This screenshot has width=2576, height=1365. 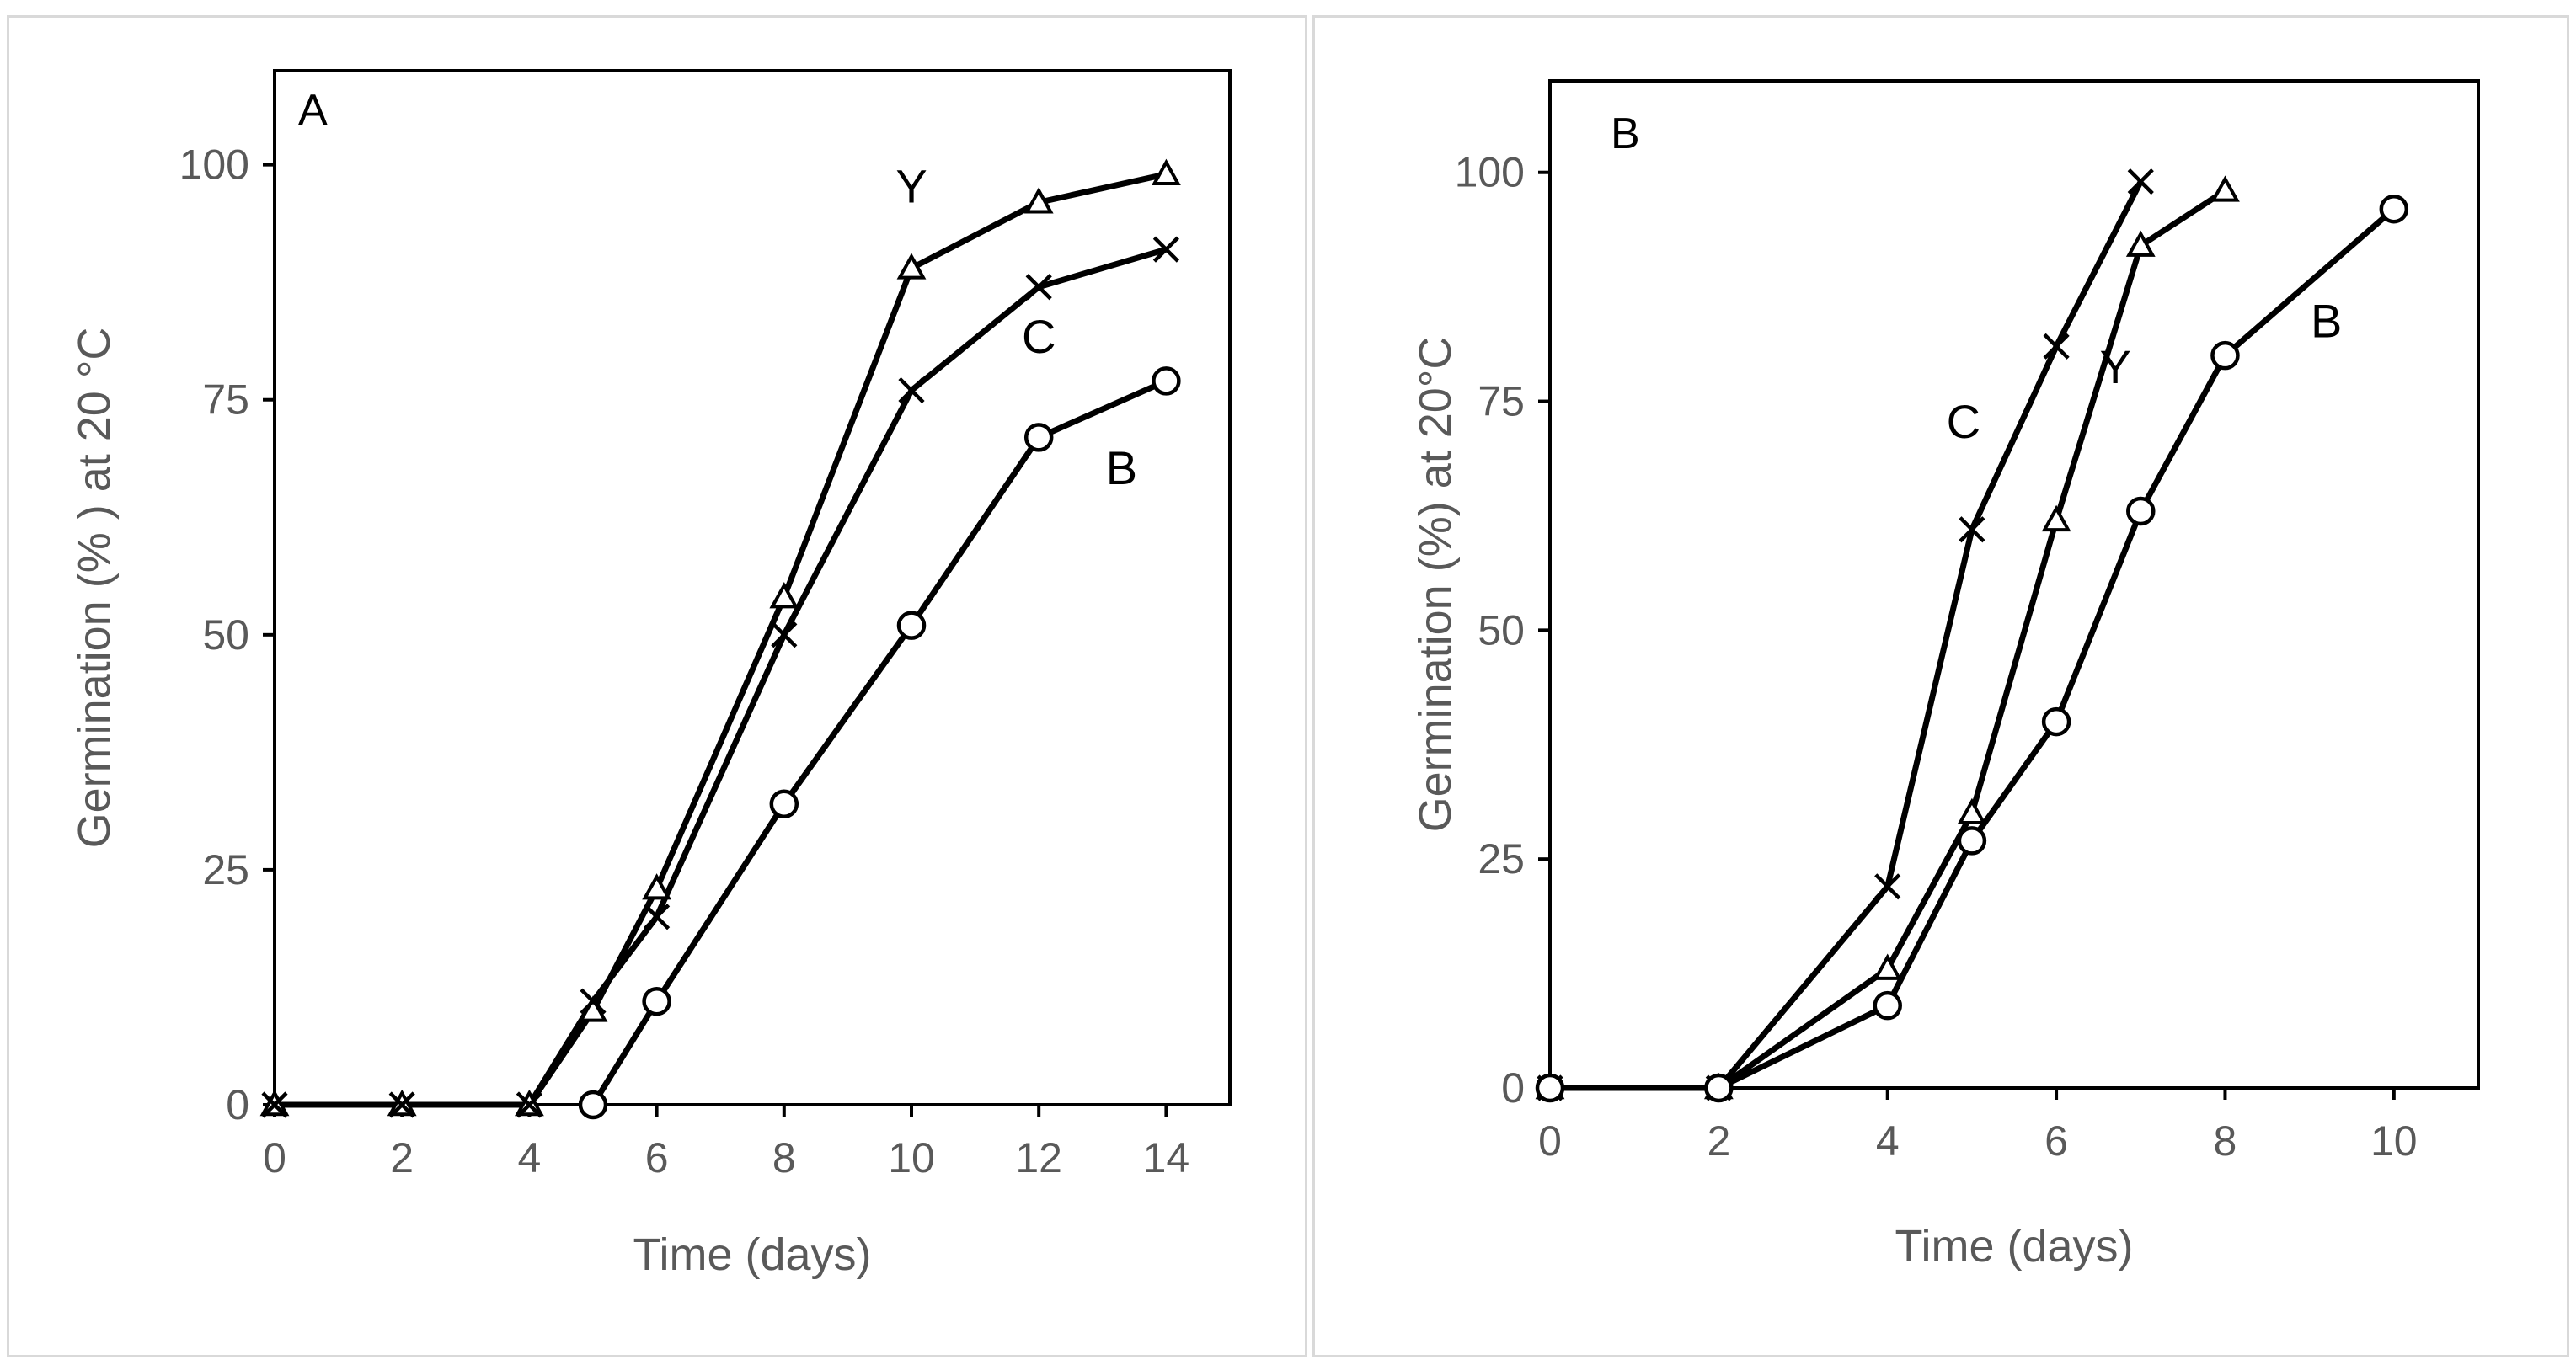 What do you see at coordinates (1121, 467) in the screenshot?
I see `series-label-b-a: B` at bounding box center [1121, 467].